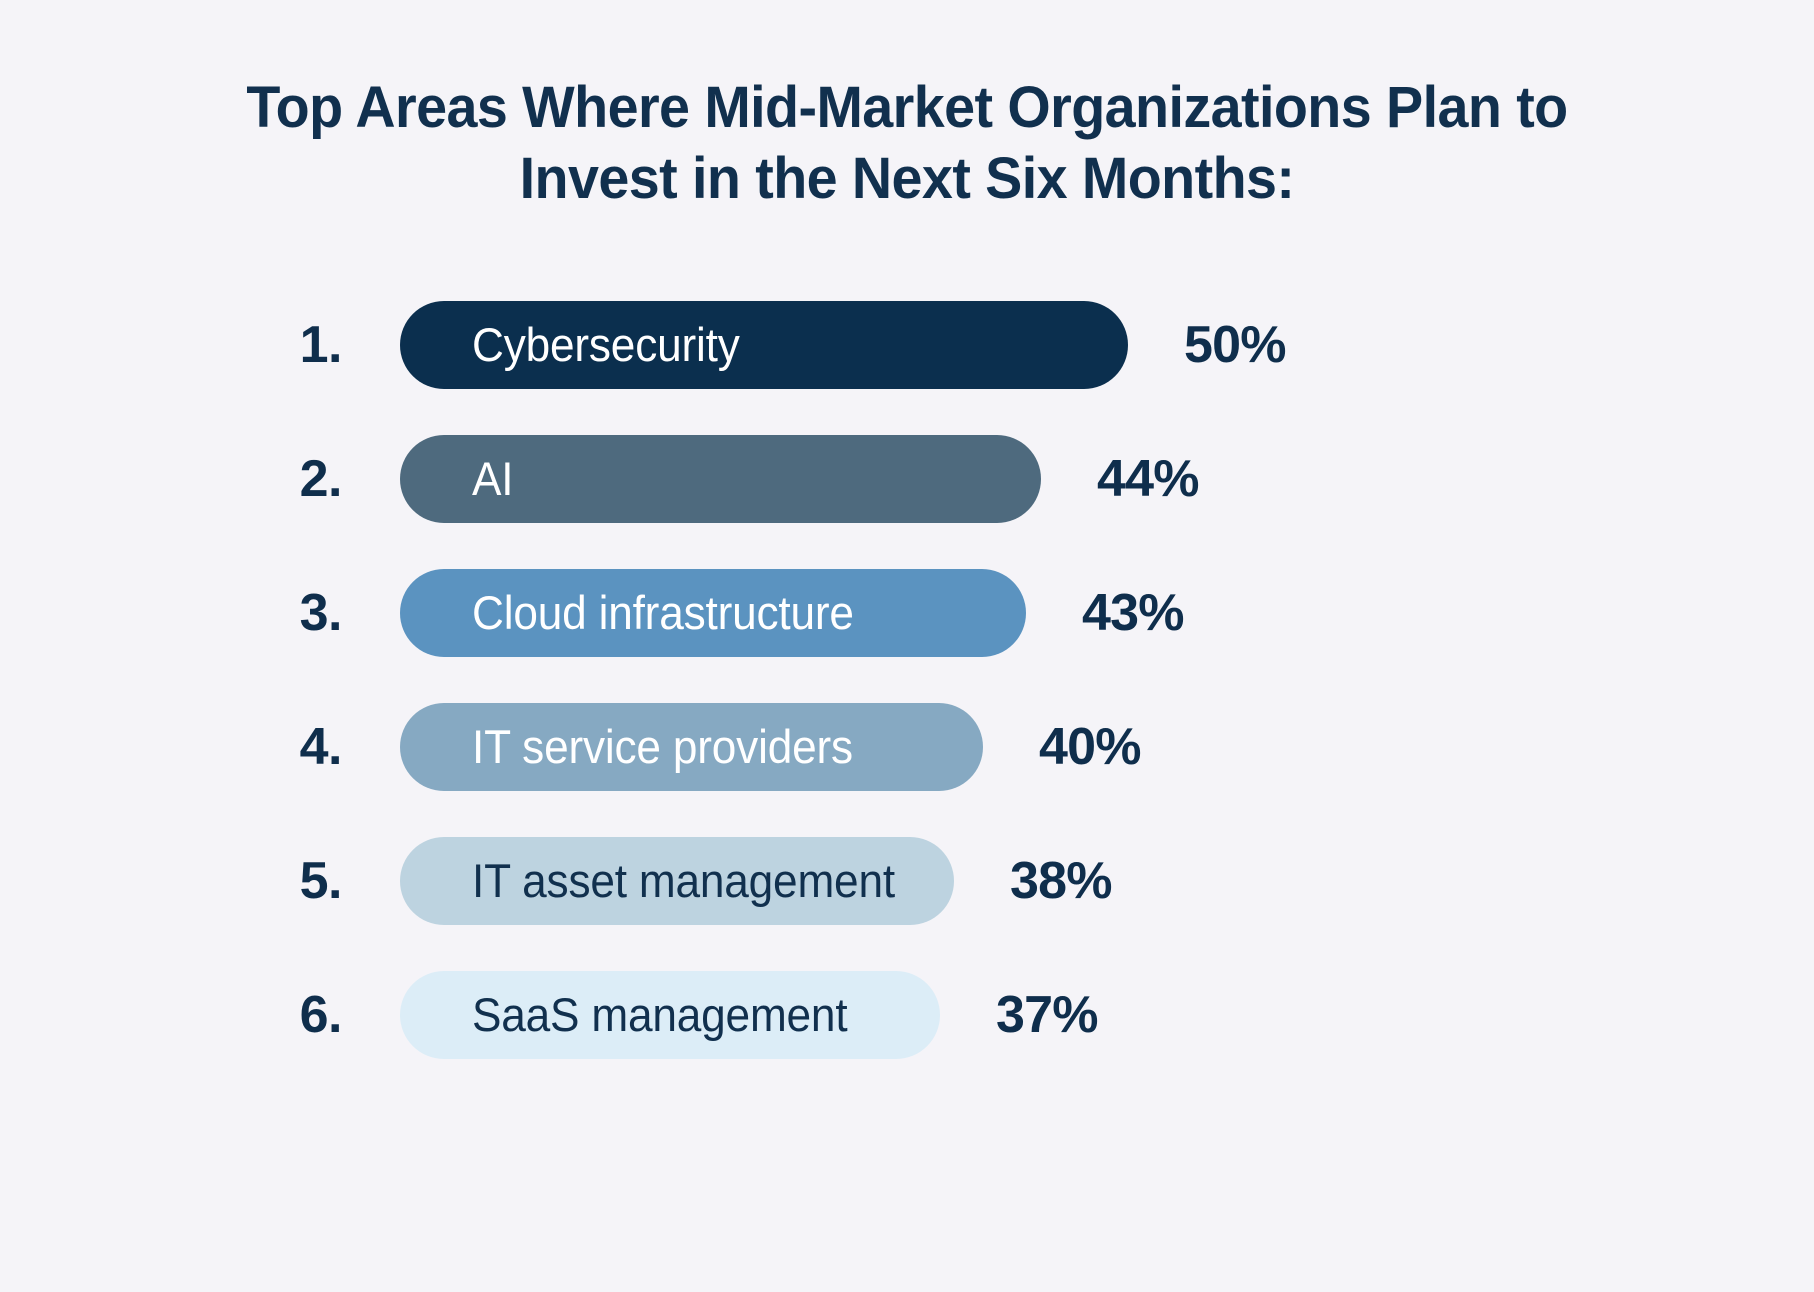  I want to click on bar-label: IT asset management, so click(683, 881).